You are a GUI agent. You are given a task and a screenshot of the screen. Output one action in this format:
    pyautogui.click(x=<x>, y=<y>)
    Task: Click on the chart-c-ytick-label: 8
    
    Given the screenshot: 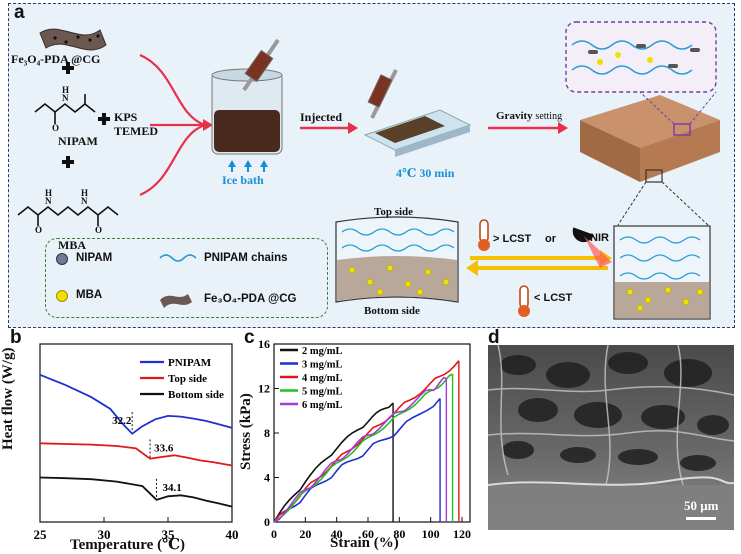 What is the action you would take?
    pyautogui.click(x=267, y=433)
    